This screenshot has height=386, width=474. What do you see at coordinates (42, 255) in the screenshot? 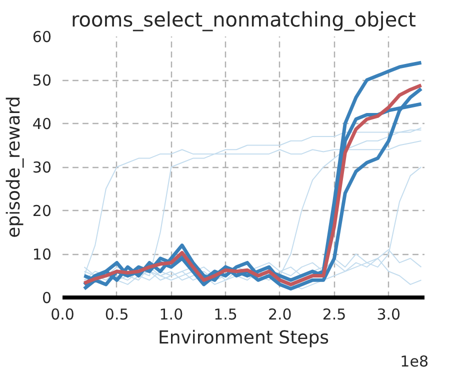
I see `y-tick-label: 10` at bounding box center [42, 255].